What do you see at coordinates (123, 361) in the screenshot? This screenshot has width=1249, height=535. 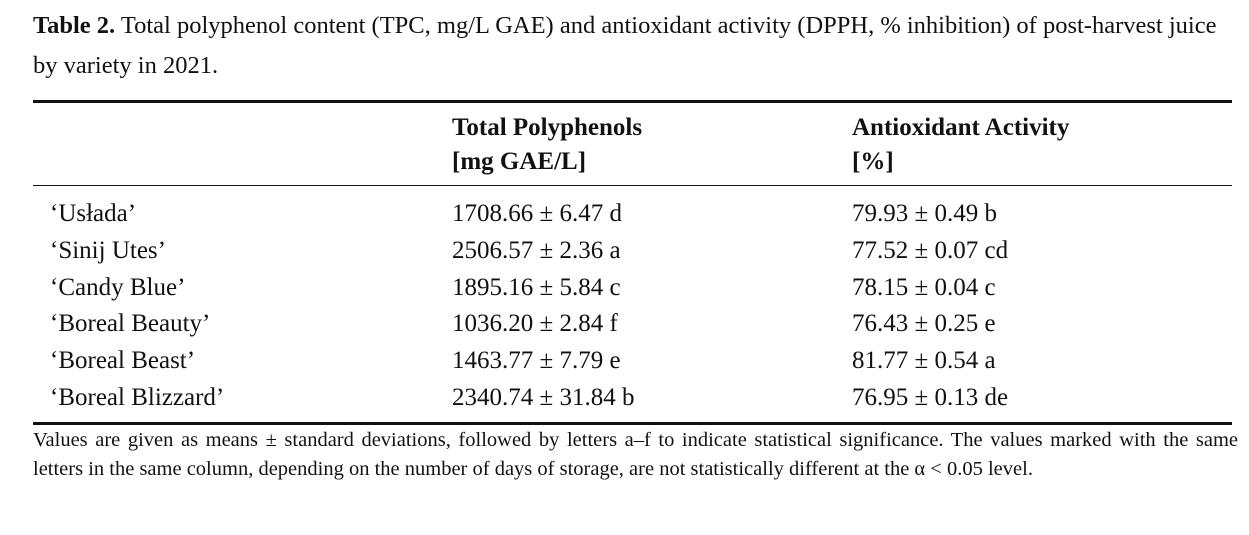 I see `row-label: ‘Boreal Beast’` at bounding box center [123, 361].